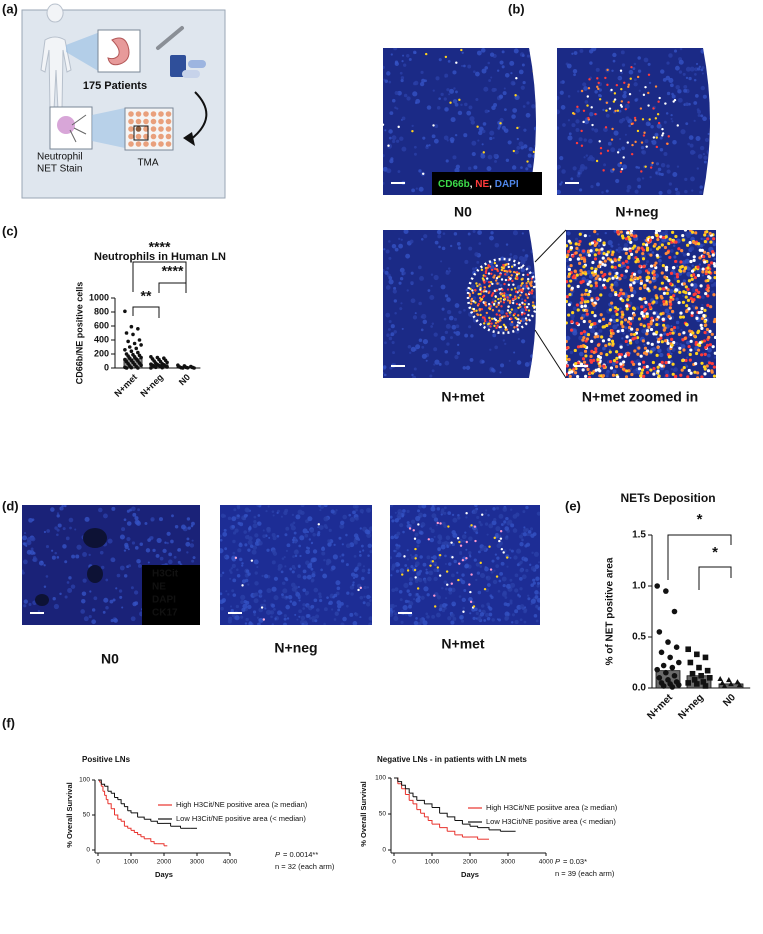 The image size is (763, 934). Describe the element at coordinates (700, 519) in the screenshot. I see `significance-label: *` at that location.